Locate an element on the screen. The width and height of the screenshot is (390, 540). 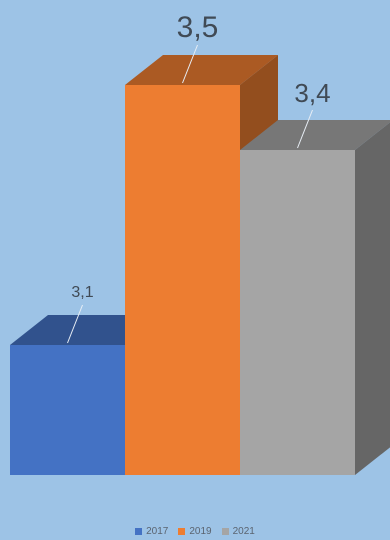
data-label-2019: 3,5 is located at coordinates (198, 27).